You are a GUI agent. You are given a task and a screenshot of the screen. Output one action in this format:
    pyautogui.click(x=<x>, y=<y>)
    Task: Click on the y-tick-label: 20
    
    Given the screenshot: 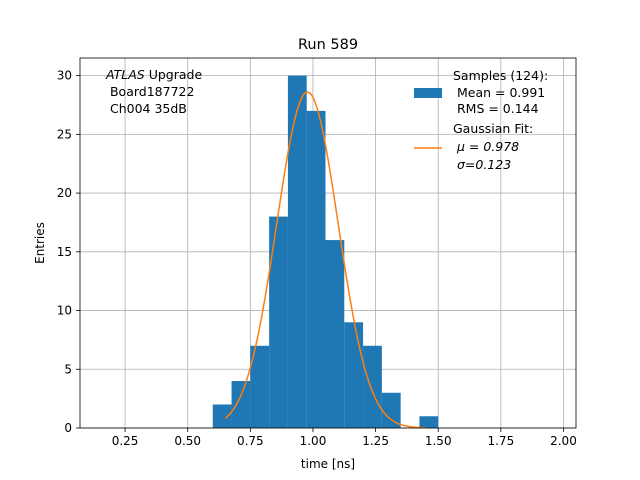 What is the action you would take?
    pyautogui.click(x=64, y=193)
    